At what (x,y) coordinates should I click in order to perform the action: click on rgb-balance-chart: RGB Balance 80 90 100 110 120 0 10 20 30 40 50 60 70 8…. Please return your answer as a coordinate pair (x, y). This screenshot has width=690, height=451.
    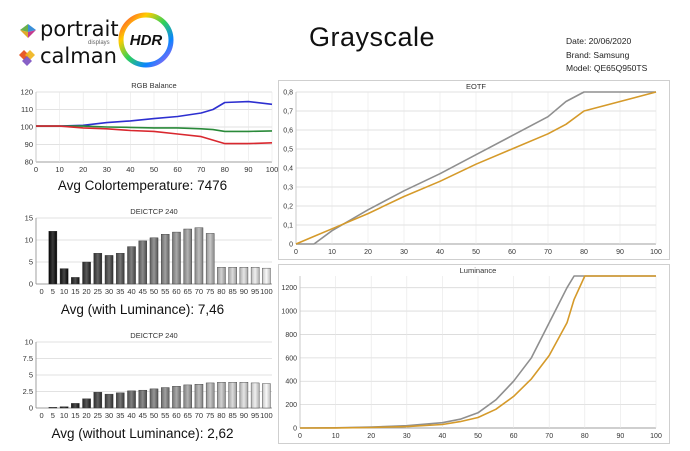
    Looking at the image, I should click on (149, 127).